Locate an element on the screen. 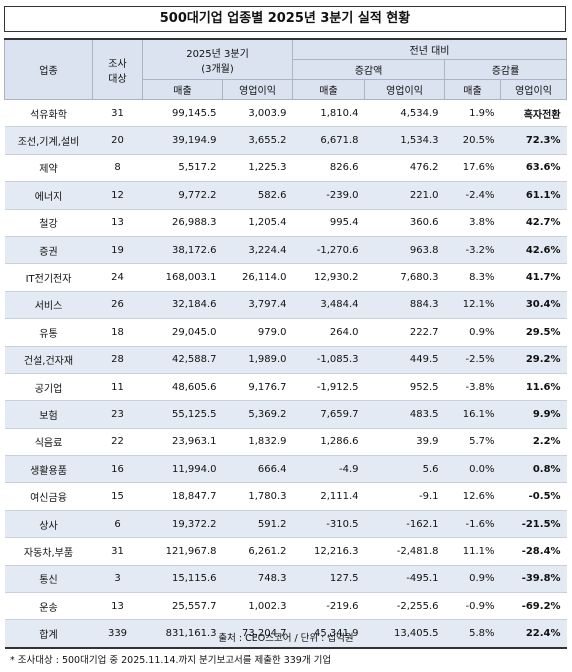  op-profit-cell: 979.0 is located at coordinates (257, 332).